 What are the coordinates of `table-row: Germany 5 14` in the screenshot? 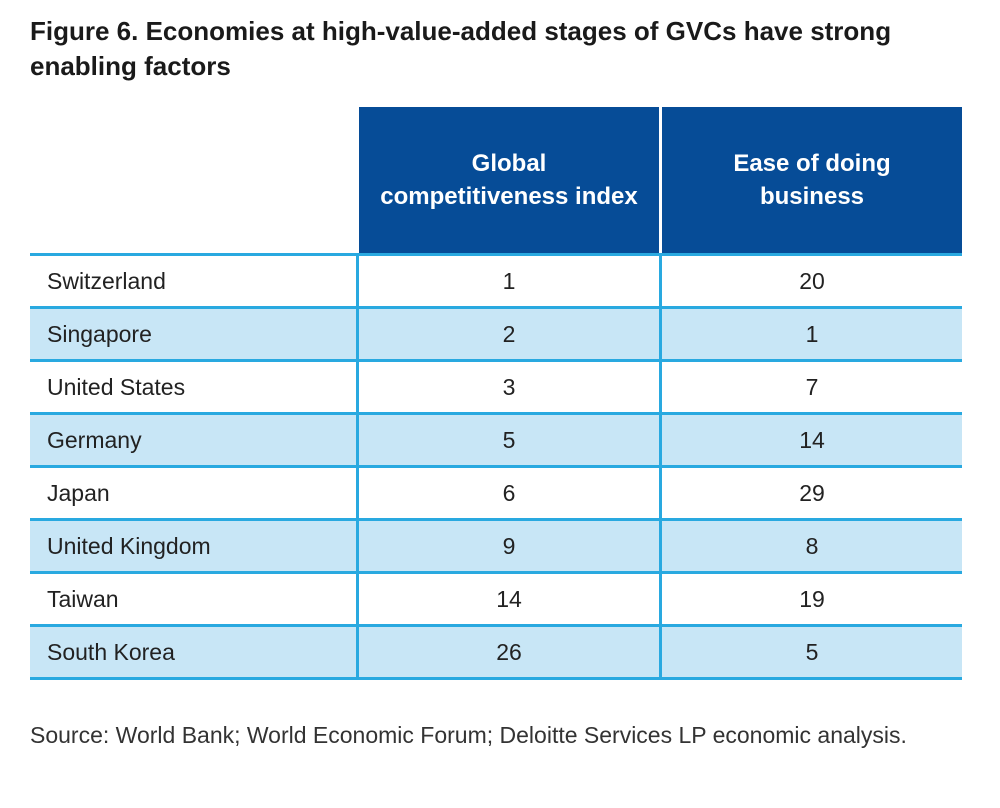 It's located at (496, 438).